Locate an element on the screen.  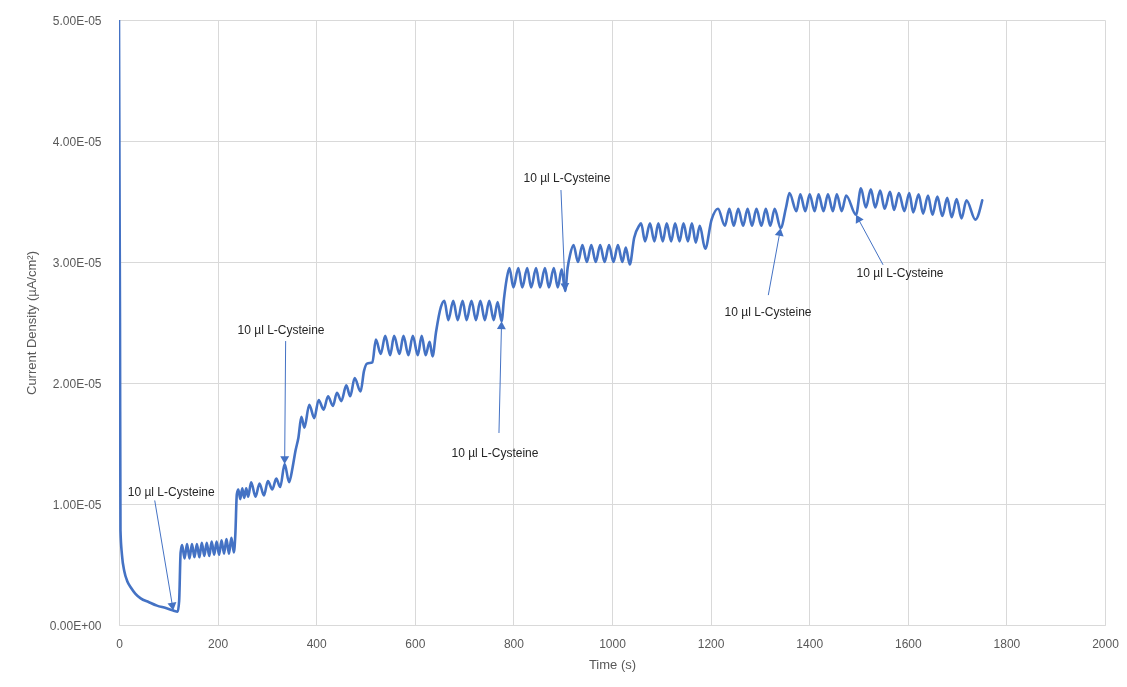
y-tick-label: 5.00E-05 is located at coordinates (77, 20).